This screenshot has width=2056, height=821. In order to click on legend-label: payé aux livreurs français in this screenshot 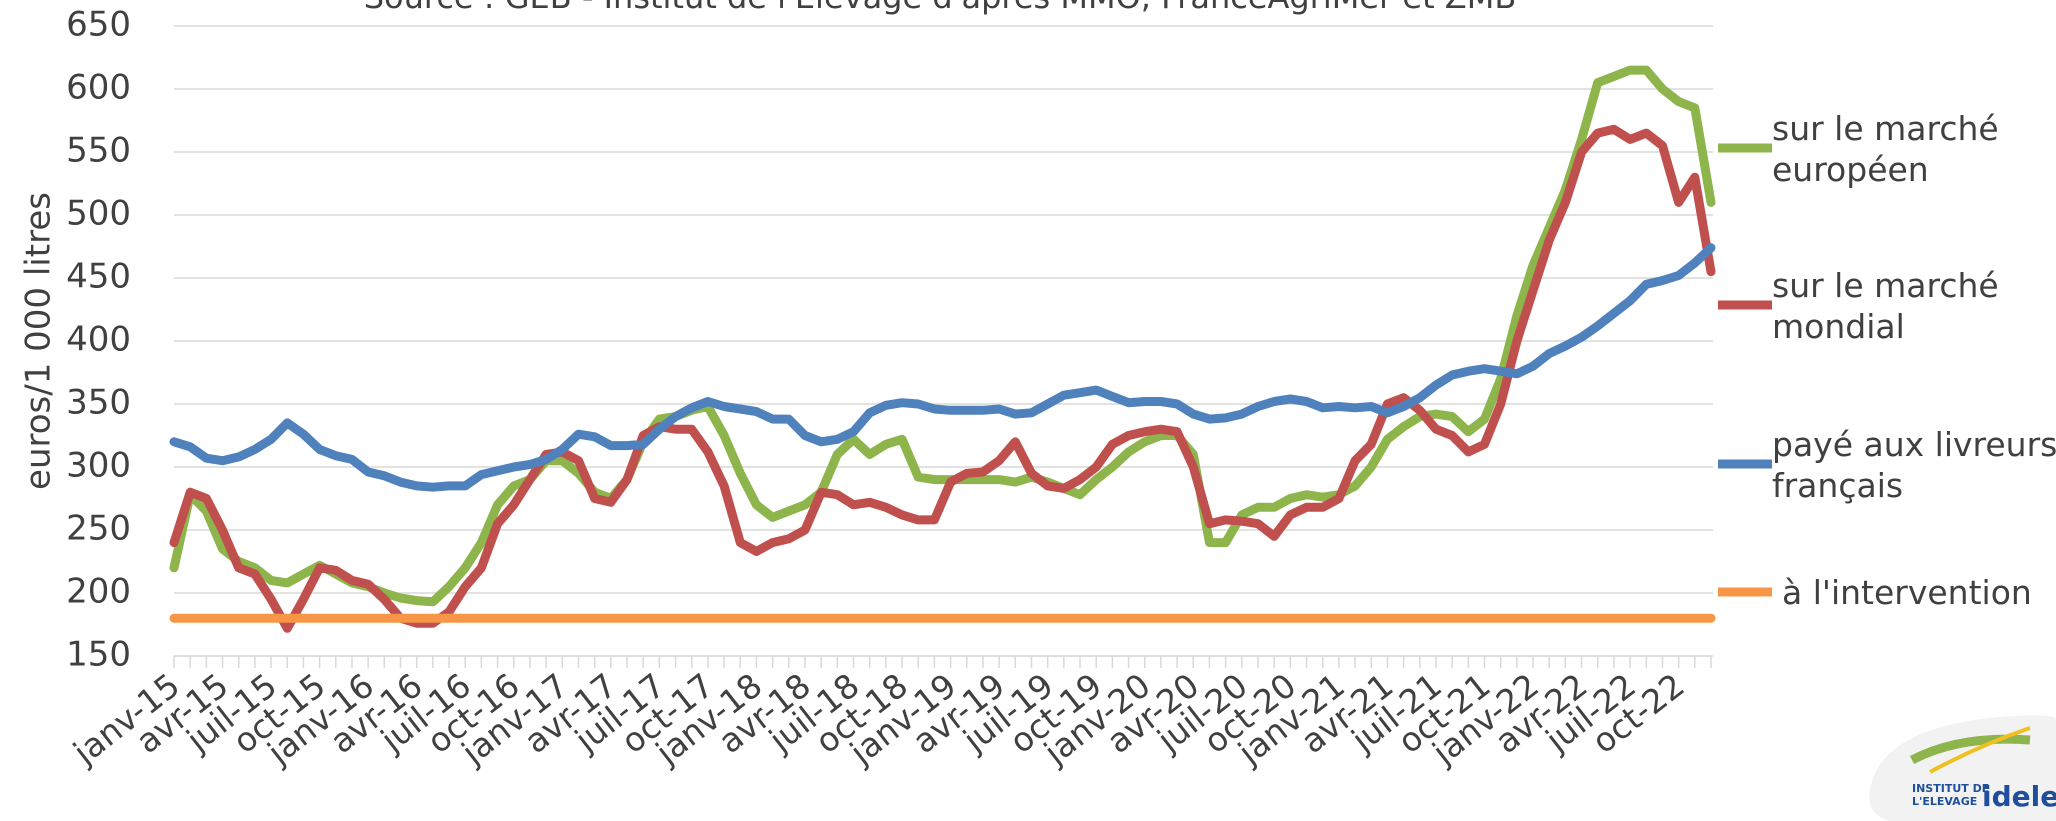, I will do `click(1914, 465)`.